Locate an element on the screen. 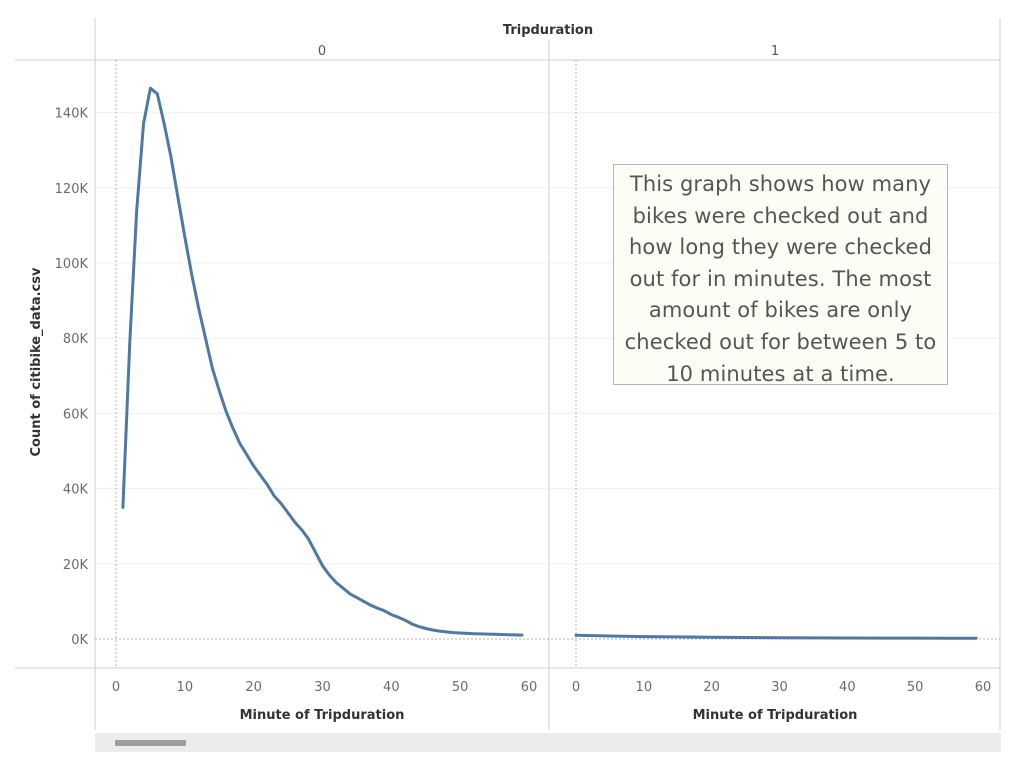 The image size is (1015, 762). y-tick-label: 140K is located at coordinates (72, 114).